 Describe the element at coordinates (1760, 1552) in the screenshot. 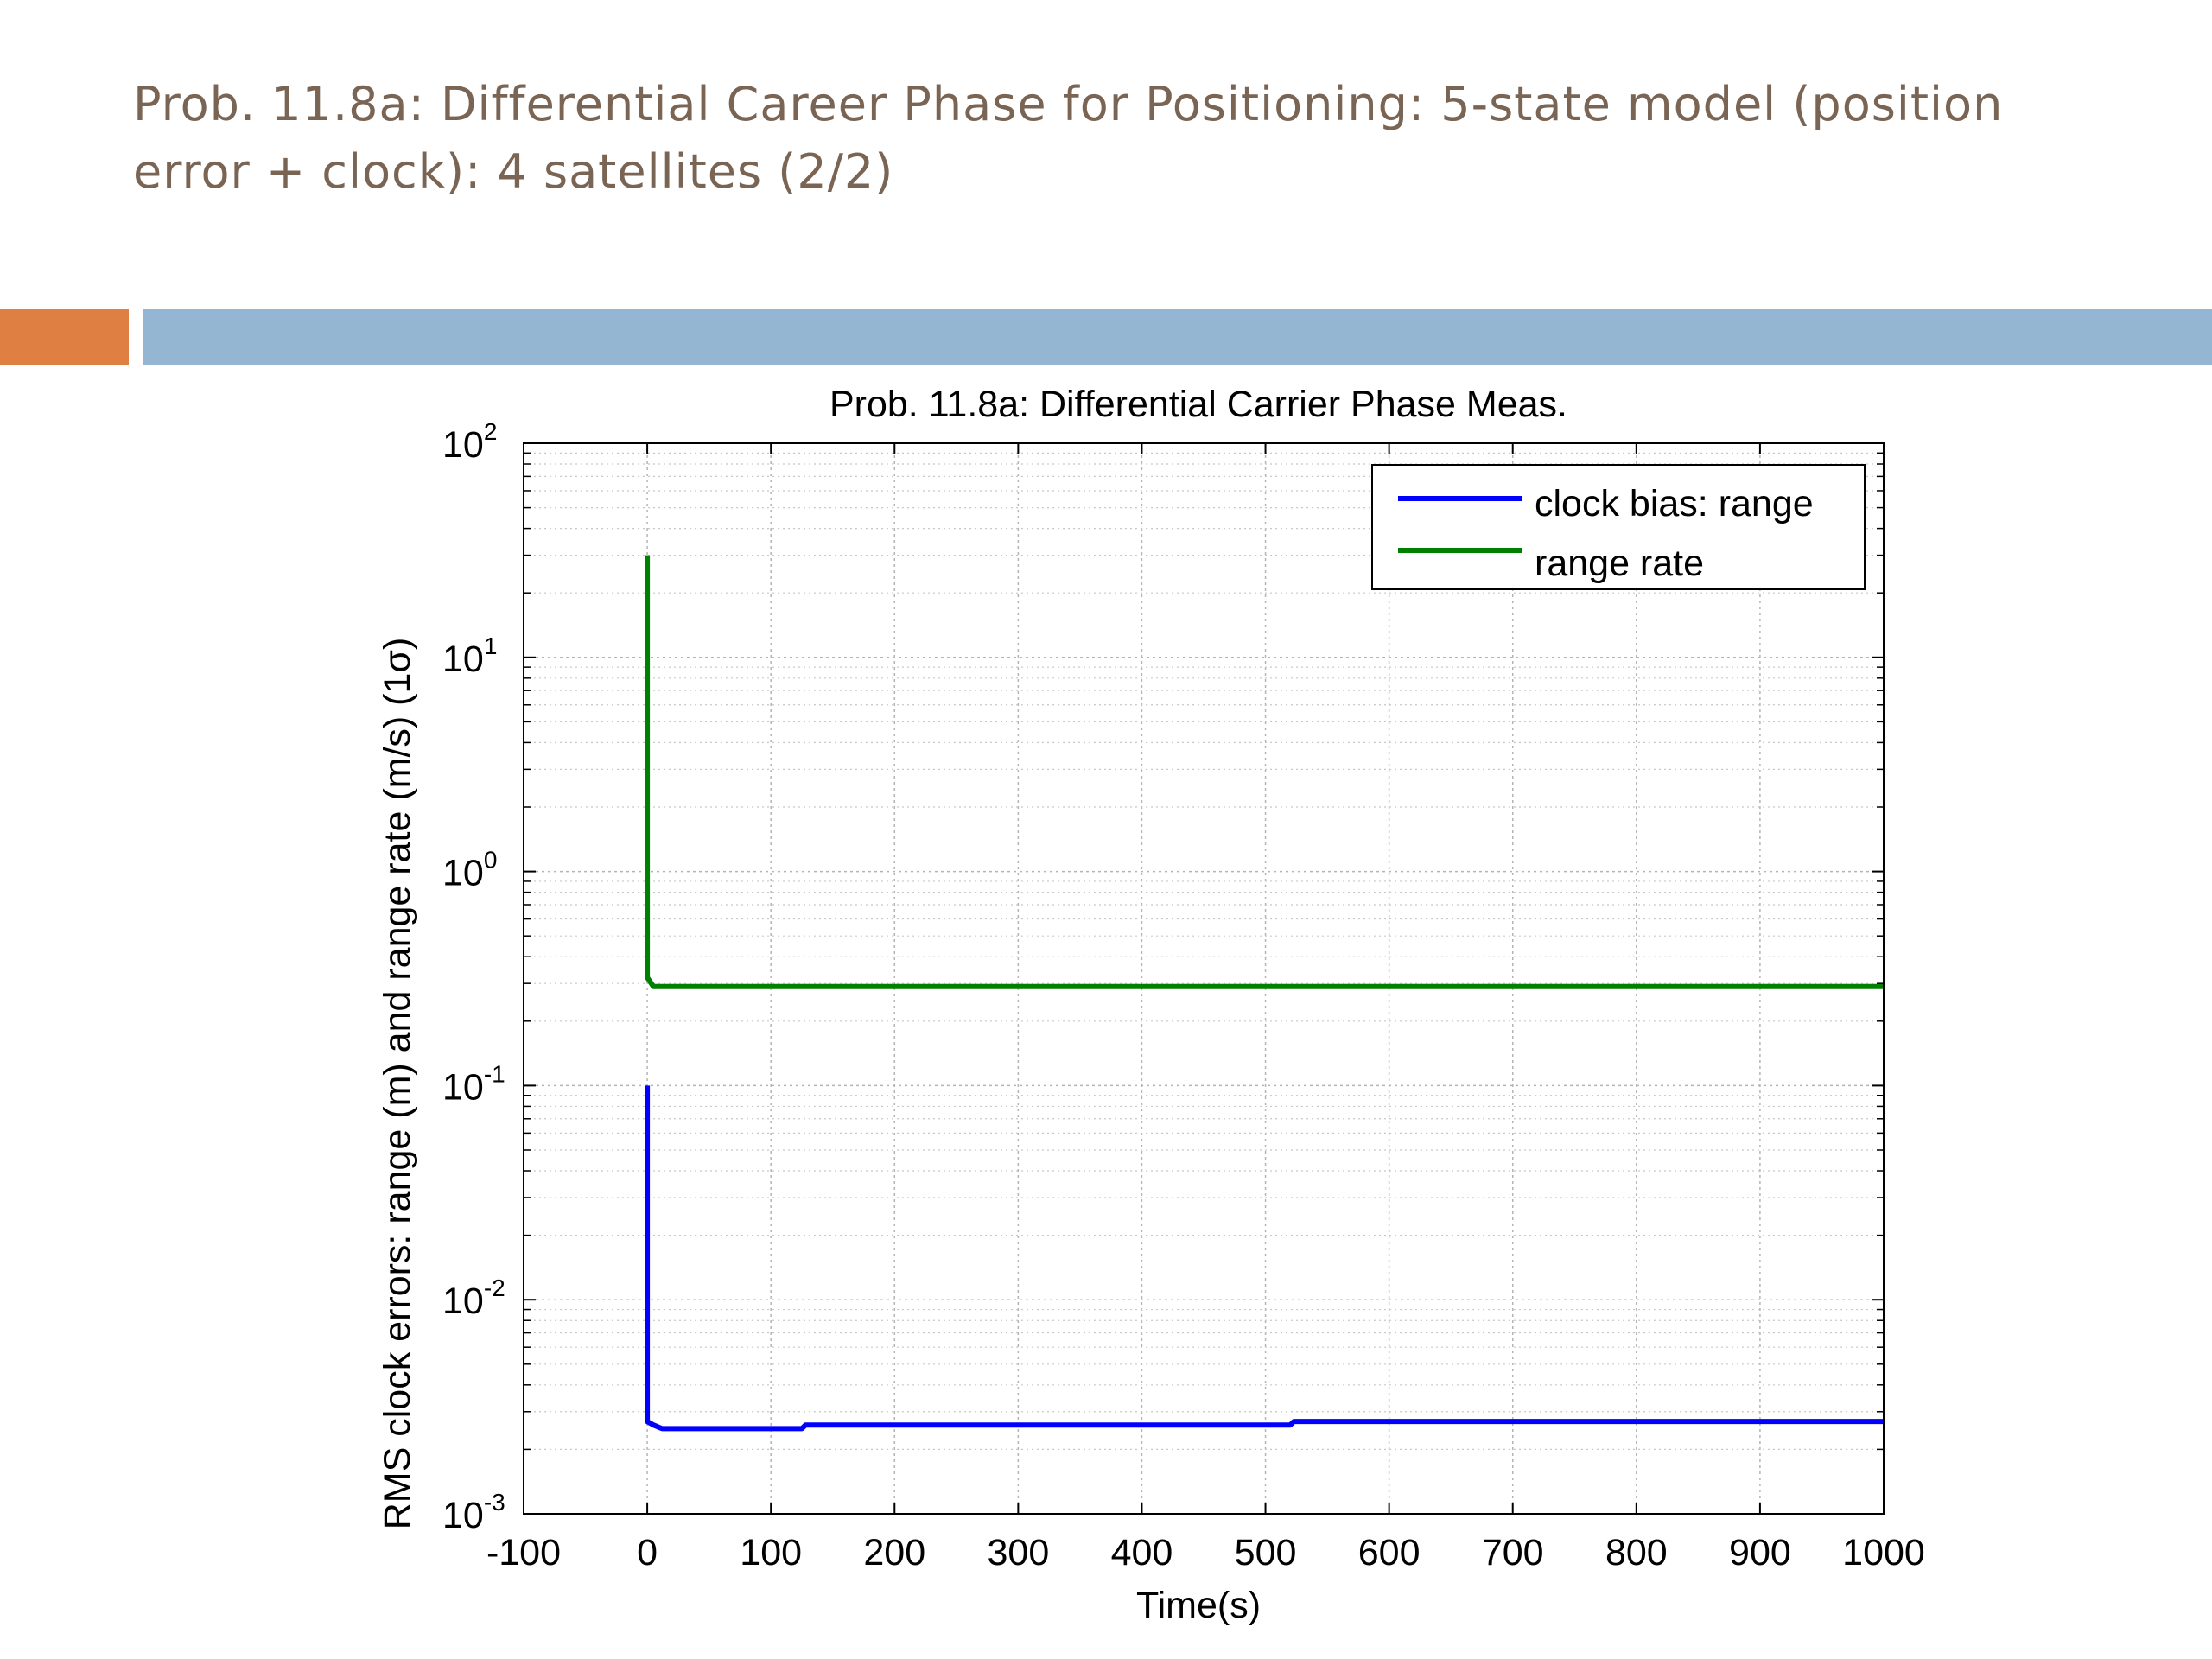

I see `x-tick-label: 900` at that location.